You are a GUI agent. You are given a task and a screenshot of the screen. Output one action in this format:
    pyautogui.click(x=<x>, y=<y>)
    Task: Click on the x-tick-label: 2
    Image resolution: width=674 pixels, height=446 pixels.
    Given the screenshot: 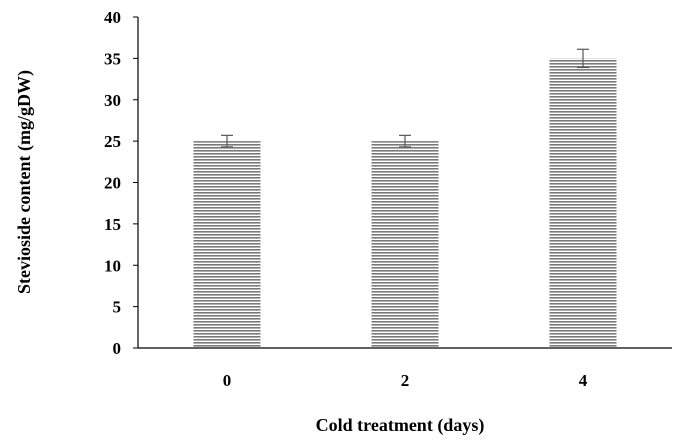 What is the action you would take?
    pyautogui.click(x=405, y=380)
    